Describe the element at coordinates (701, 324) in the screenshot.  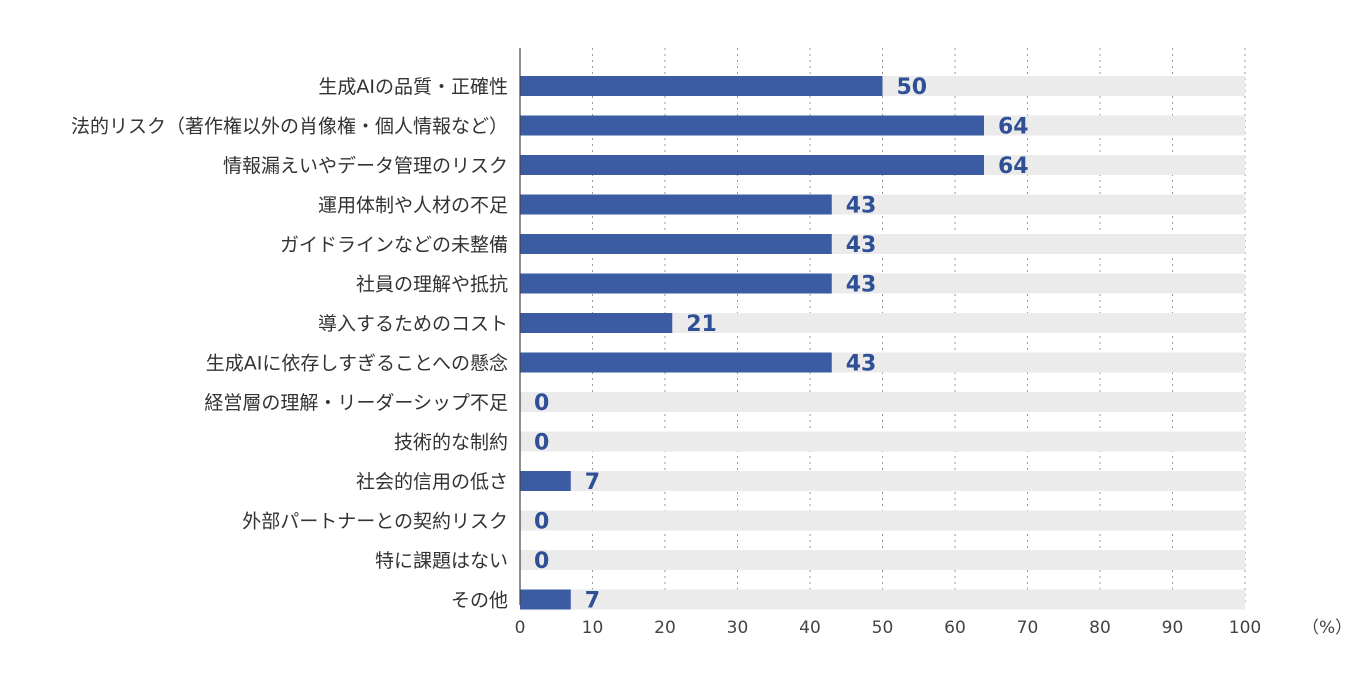
I see `data-label: 21` at that location.